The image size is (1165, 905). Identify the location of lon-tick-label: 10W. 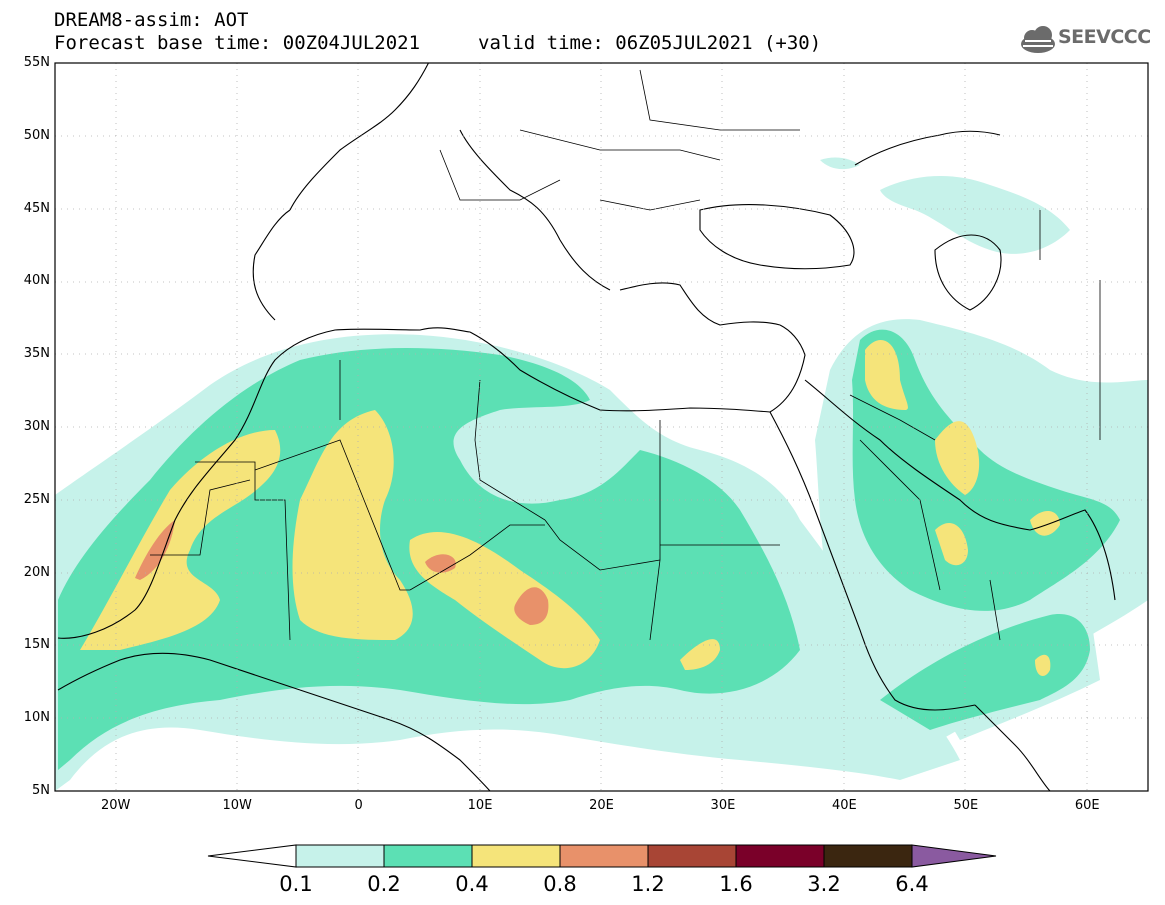
(237, 805).